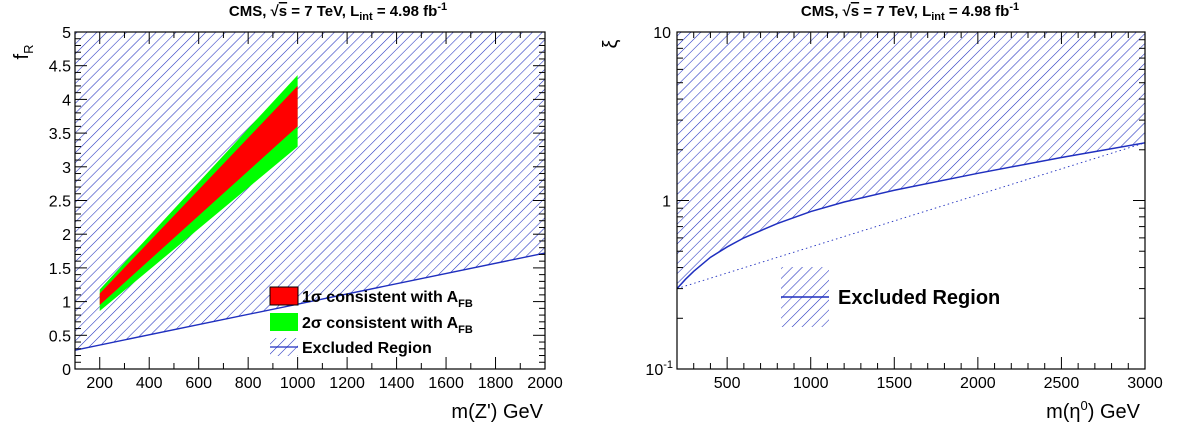  What do you see at coordinates (496, 383) in the screenshot?
I see `left-x-tick-label: 1800` at bounding box center [496, 383].